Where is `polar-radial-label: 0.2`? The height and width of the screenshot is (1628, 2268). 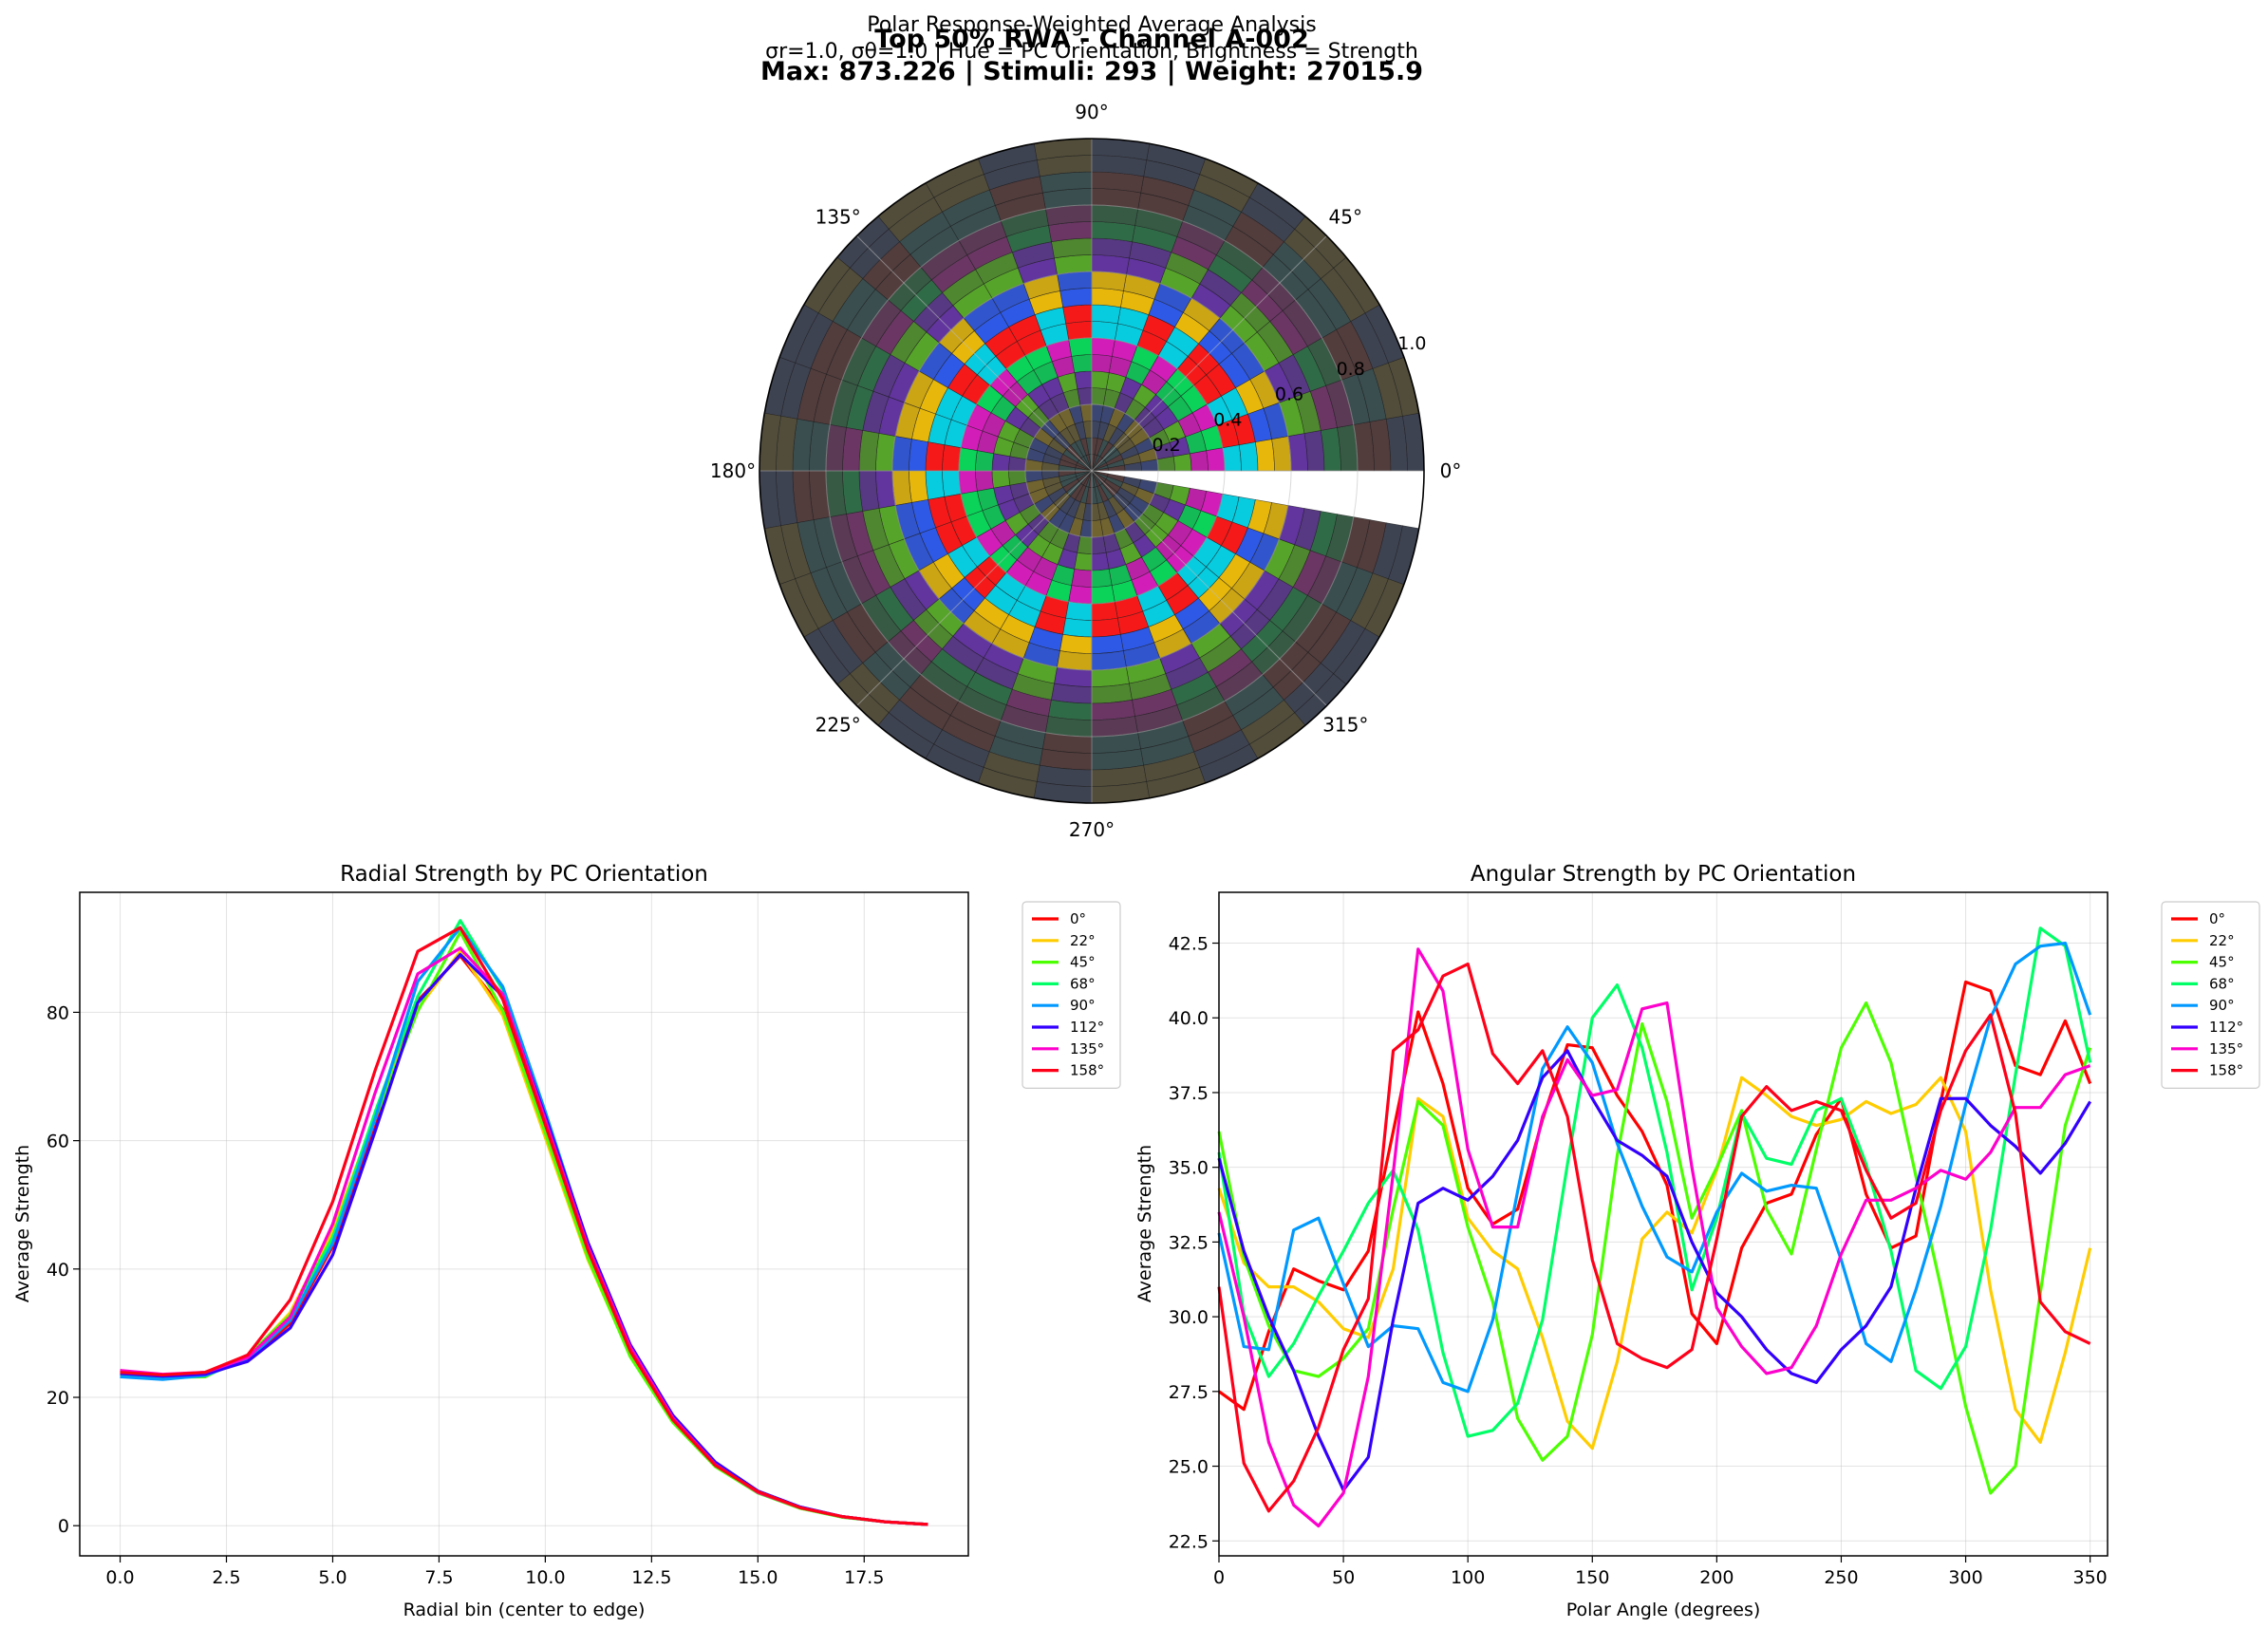 polar-radial-label: 0.2 is located at coordinates (1167, 445).